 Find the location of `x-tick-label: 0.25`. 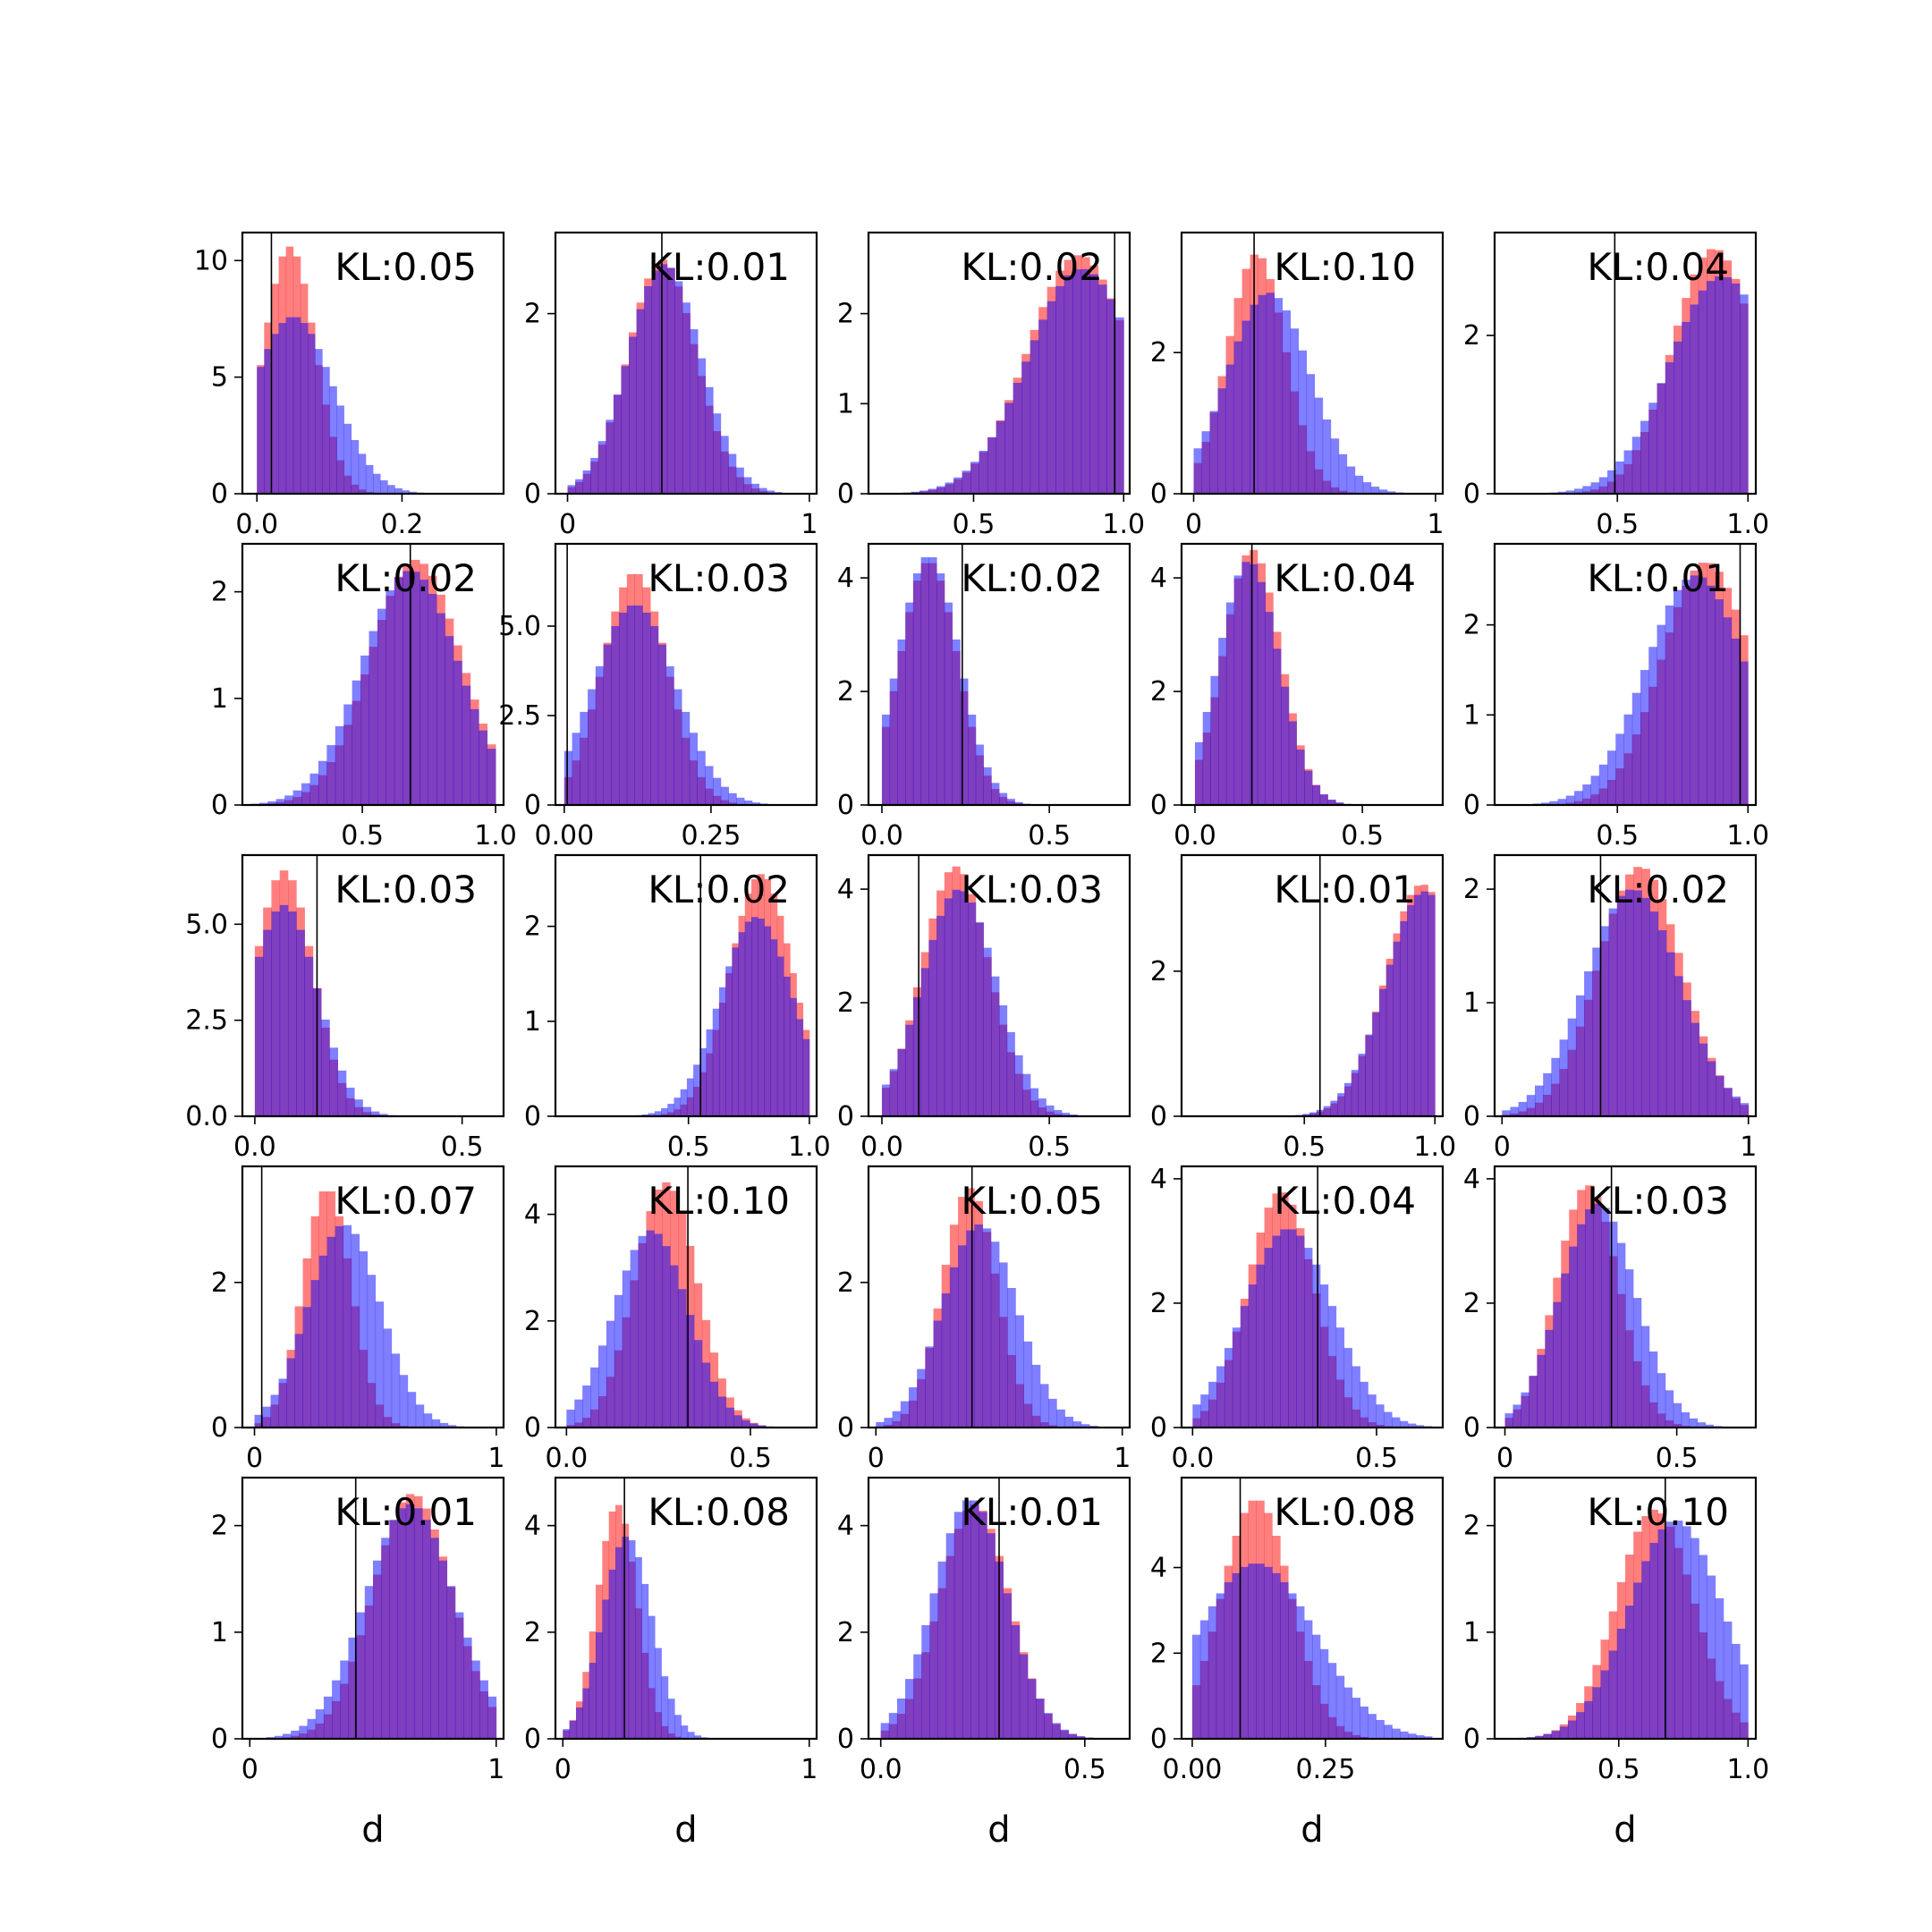

x-tick-label: 0.25 is located at coordinates (1325, 1769).